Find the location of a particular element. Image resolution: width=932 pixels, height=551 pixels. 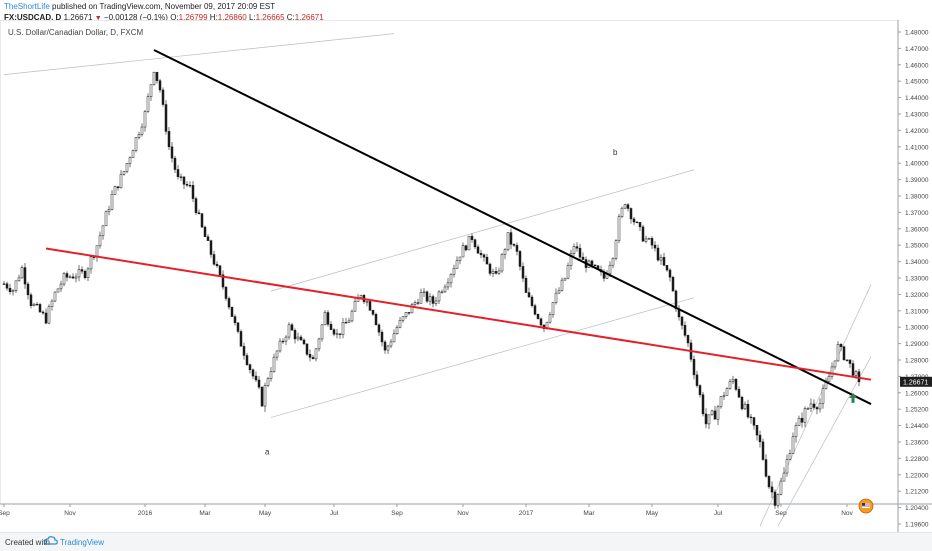

created-with-text: Created with is located at coordinates (27, 542).